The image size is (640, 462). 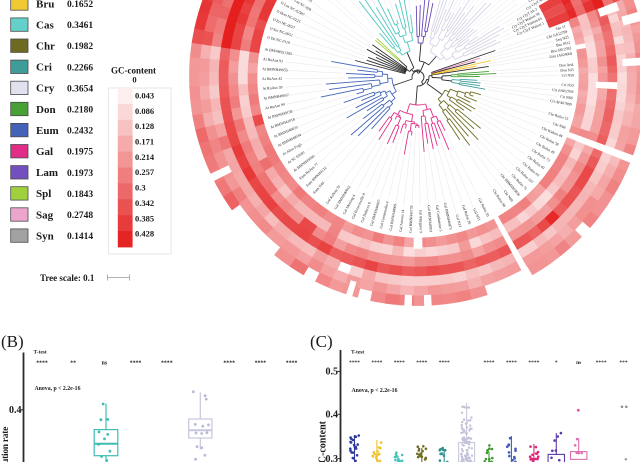 What do you see at coordinates (47, 131) in the screenshot?
I see `svg-text: Eum` at bounding box center [47, 131].